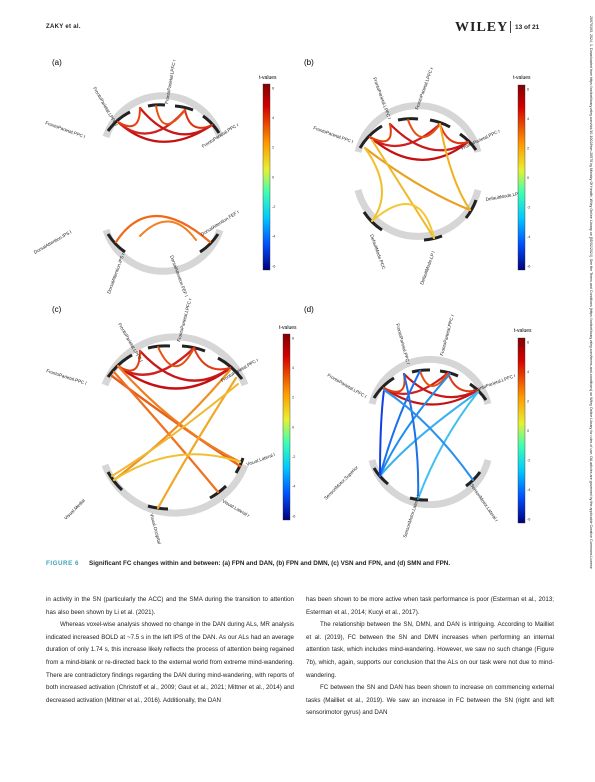 The image size is (595, 782). Describe the element at coordinates (510, 27) in the screenshot. I see `header-divider` at that location.